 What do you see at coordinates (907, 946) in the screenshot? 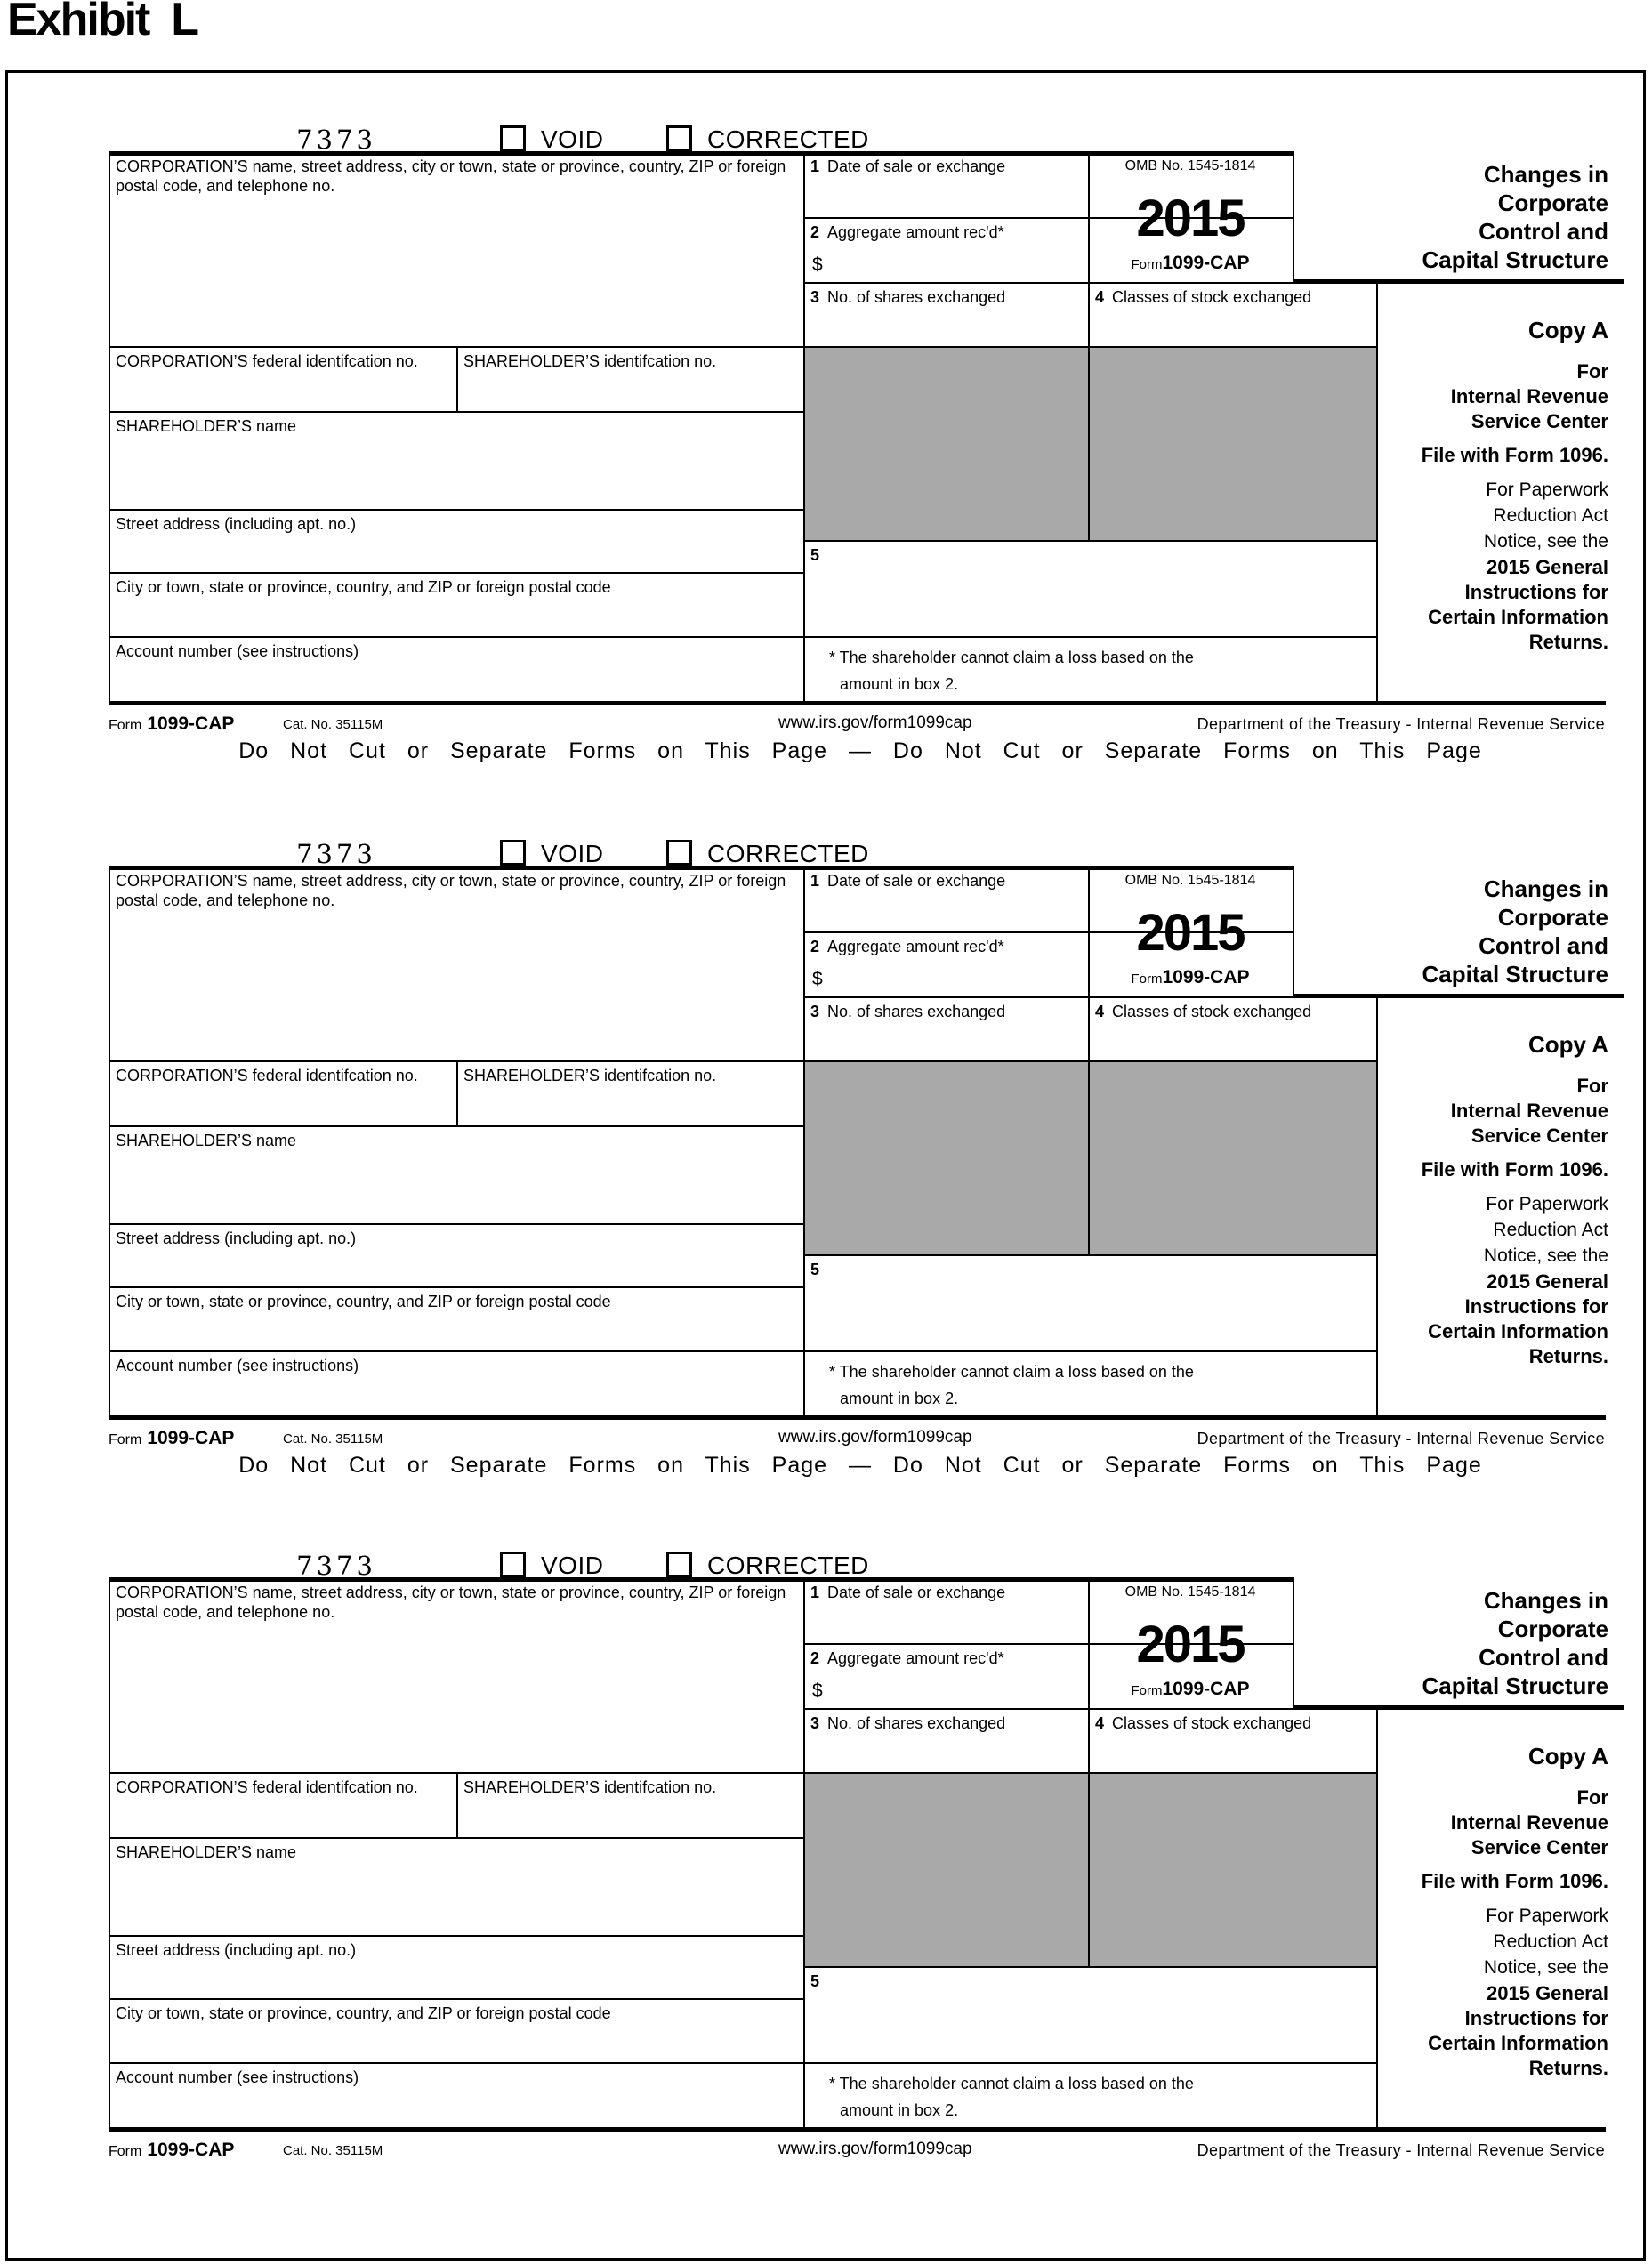
I see `box2-label: 2 Aggregate amount rec'd*` at bounding box center [907, 946].